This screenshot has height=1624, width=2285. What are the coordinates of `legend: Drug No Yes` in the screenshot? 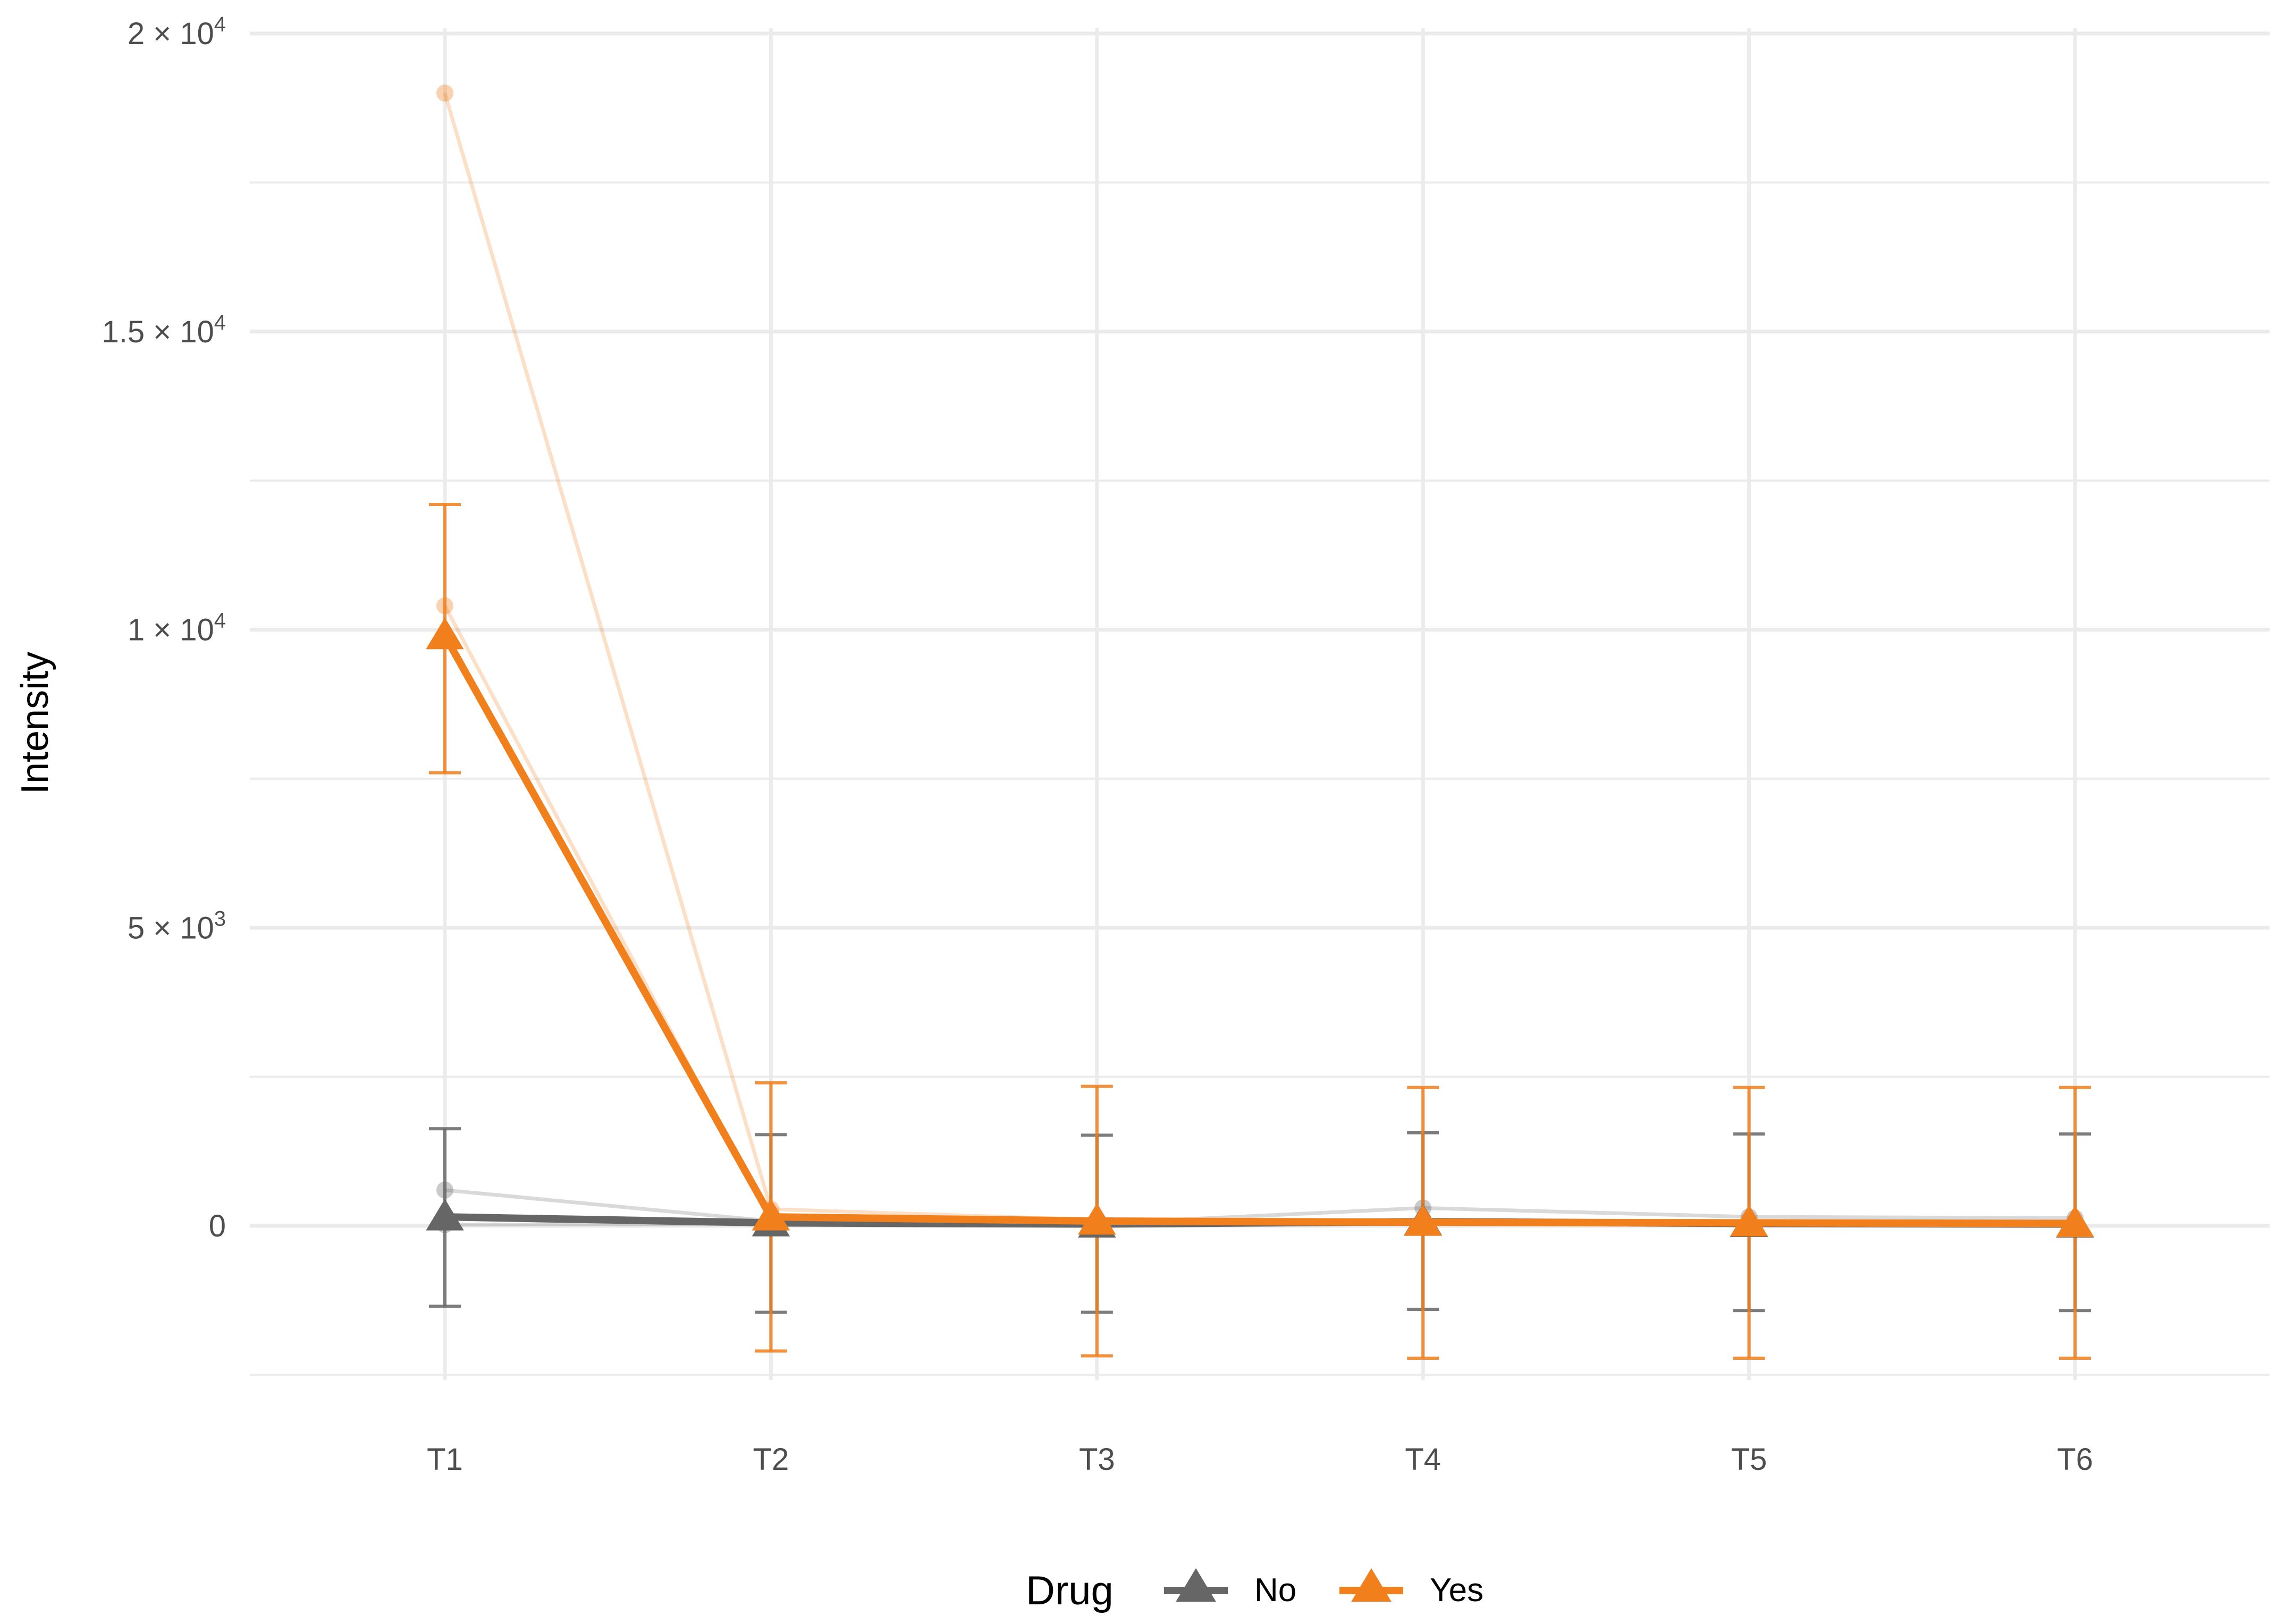 It's located at (1254, 1590).